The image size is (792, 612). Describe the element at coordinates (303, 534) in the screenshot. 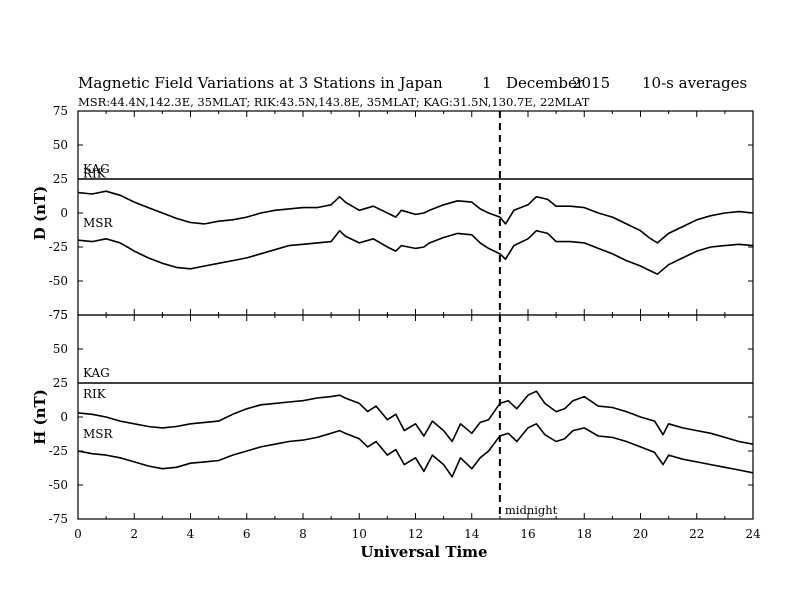

I see `x-tick-label: 8` at that location.